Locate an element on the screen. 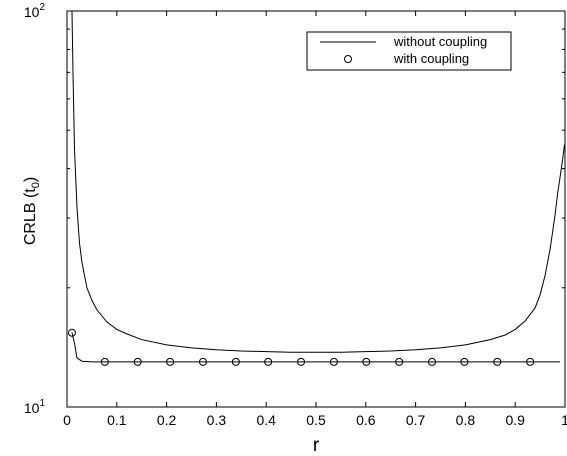 The image size is (567, 456). x-tick-label: 0.2 is located at coordinates (167, 420).